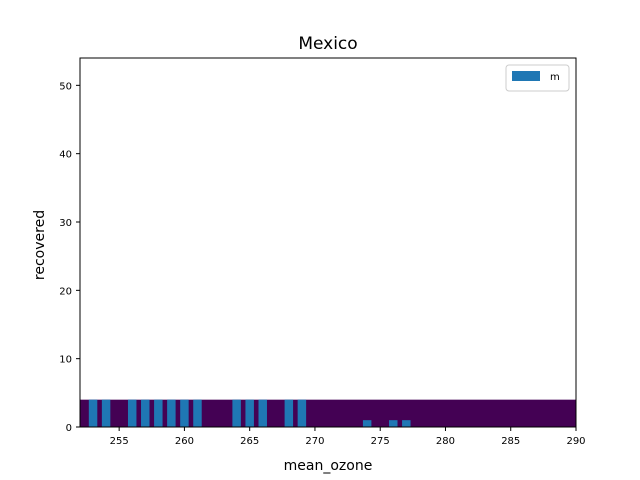 The height and width of the screenshot is (480, 640). I want to click on x-axis-title: mean_ozone, so click(328, 466).